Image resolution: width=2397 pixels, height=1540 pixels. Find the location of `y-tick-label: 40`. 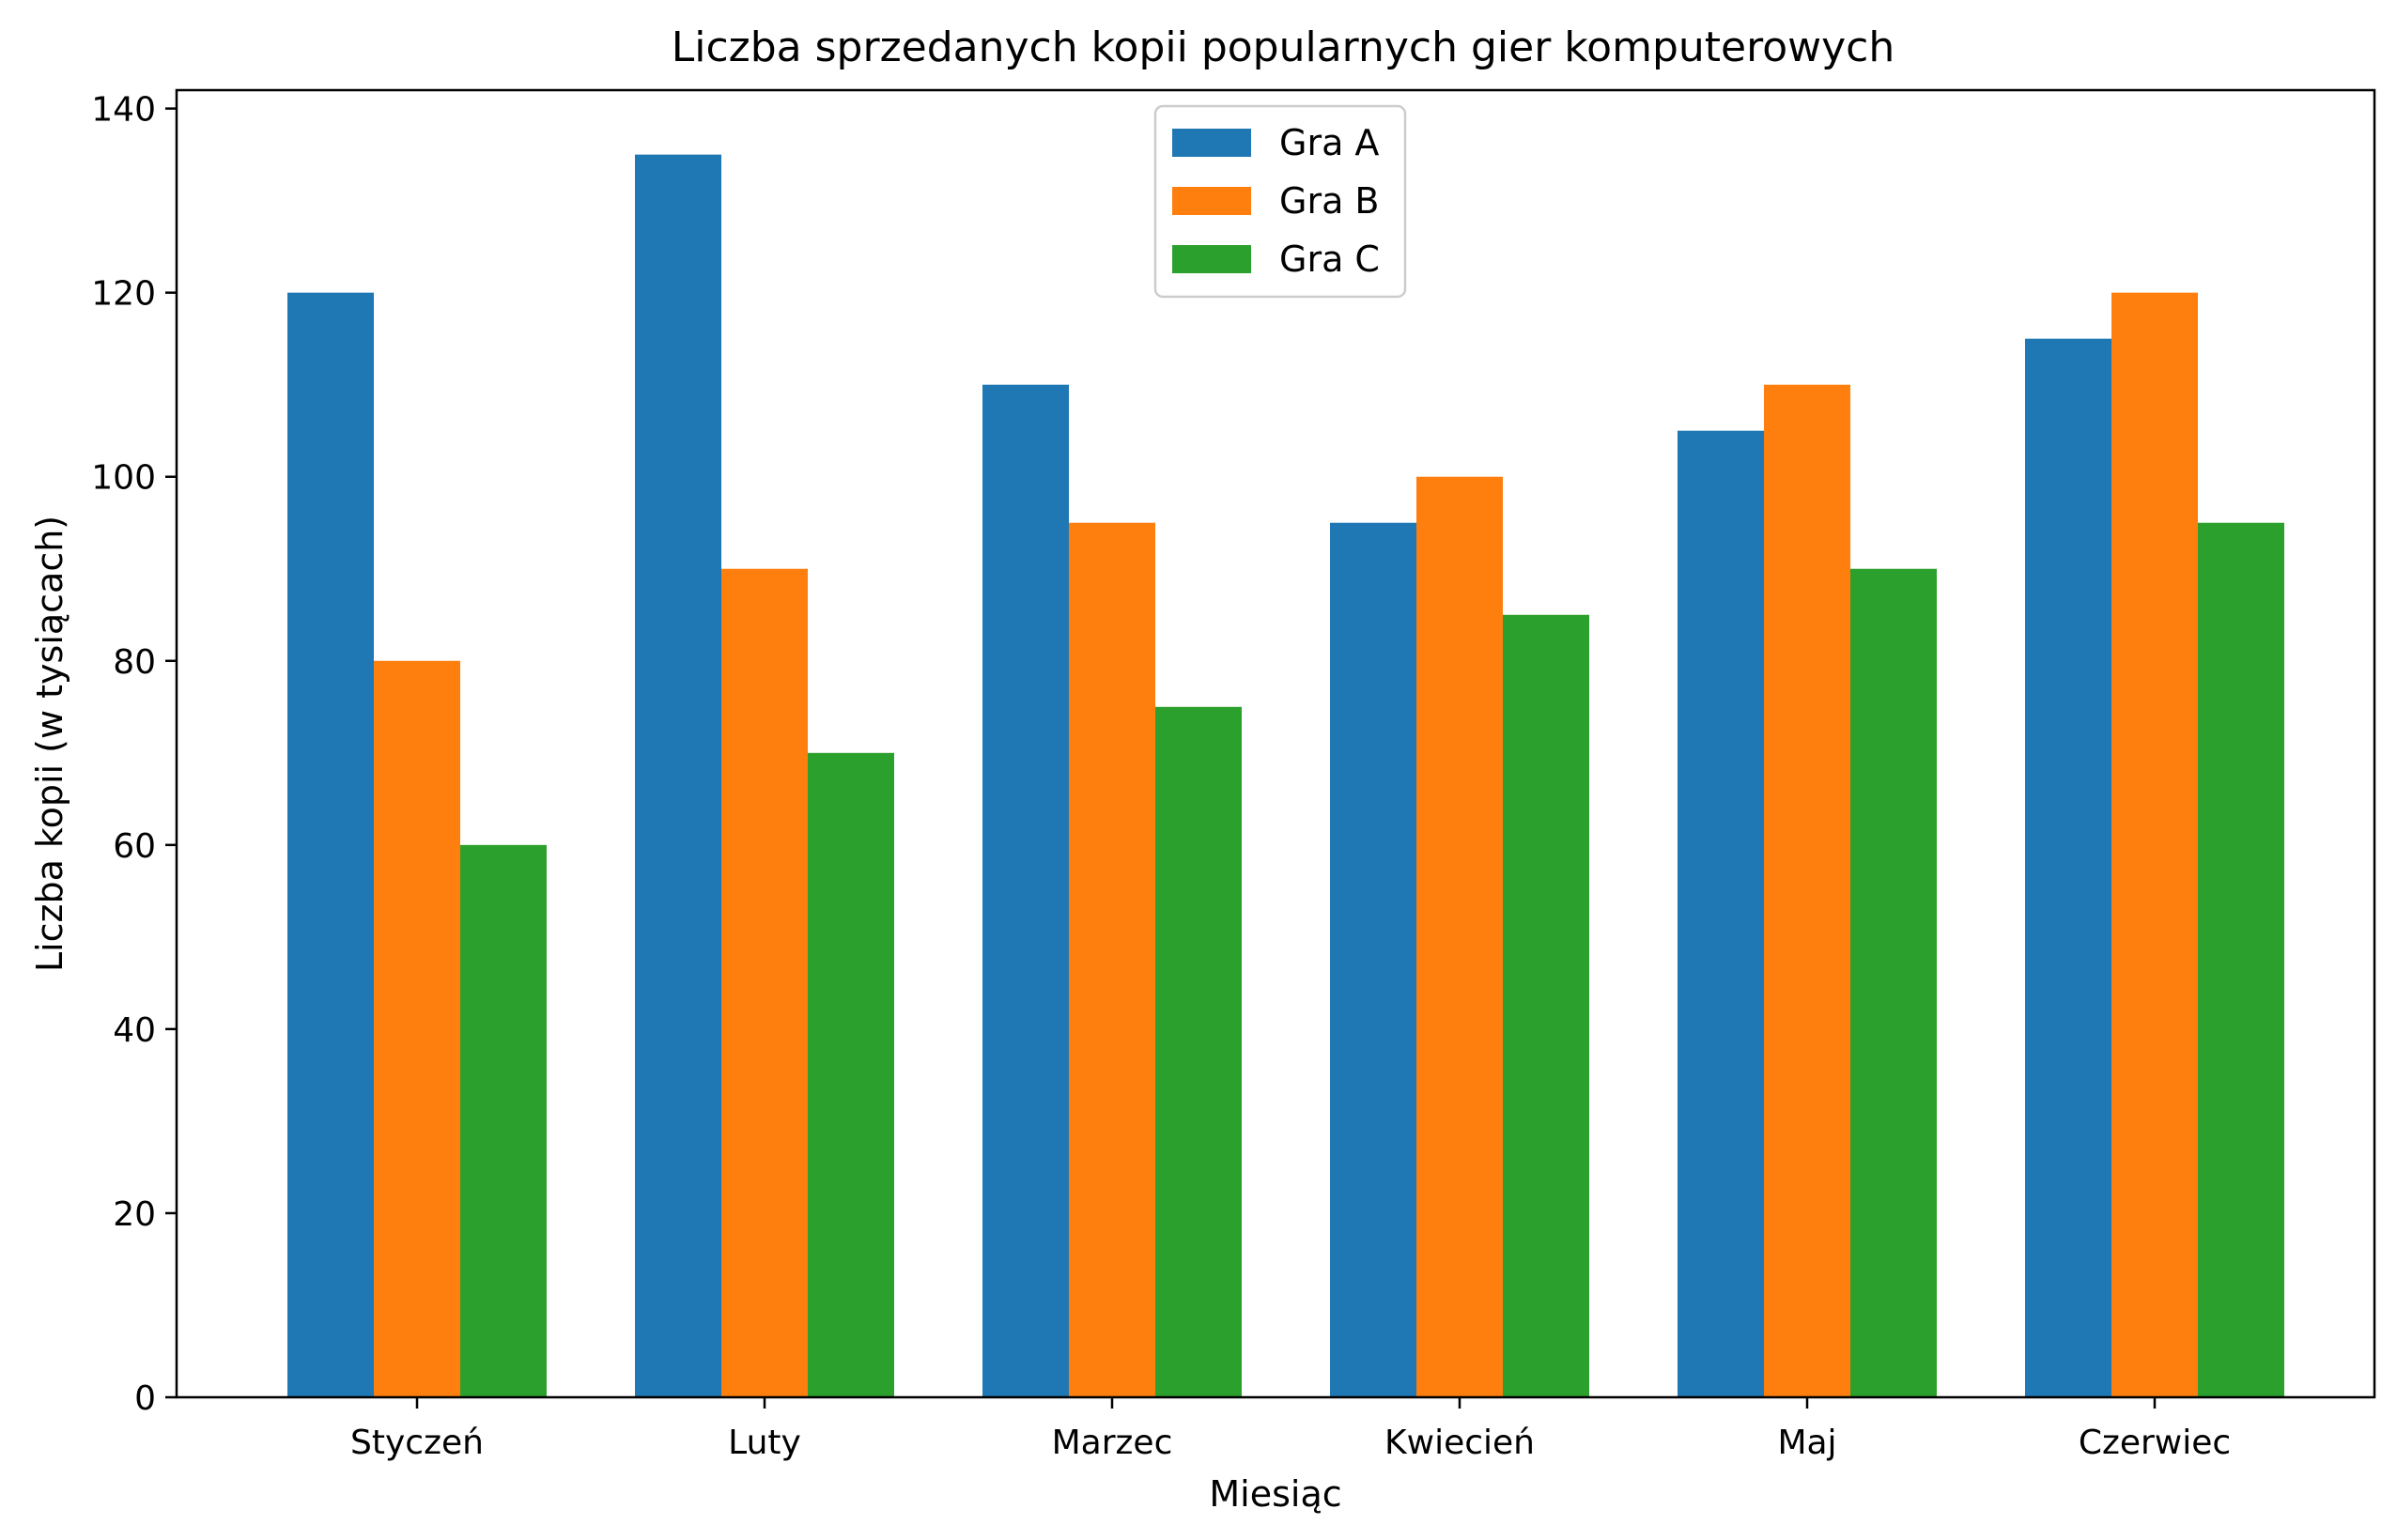

y-tick-label: 40 is located at coordinates (134, 1030).